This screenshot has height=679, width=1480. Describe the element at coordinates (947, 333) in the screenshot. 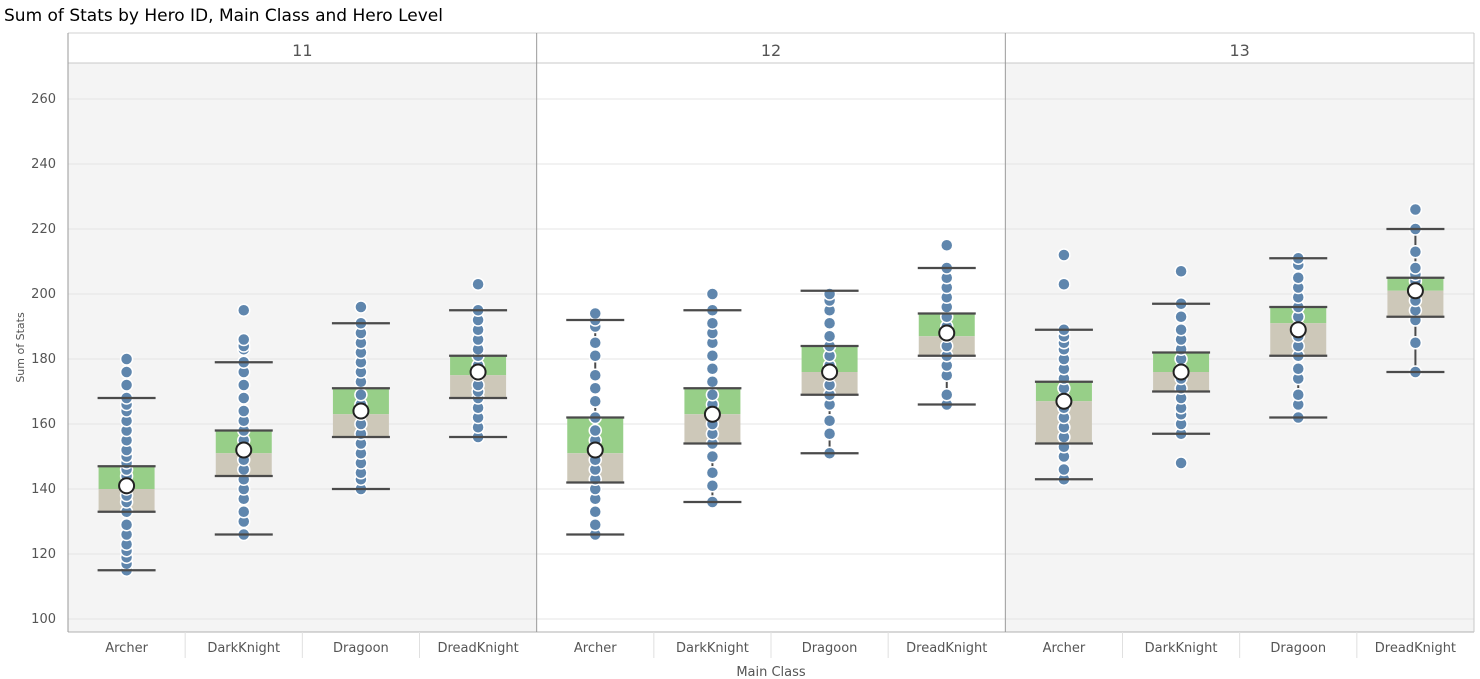

I see `mean-marker-12-dreadknight` at that location.